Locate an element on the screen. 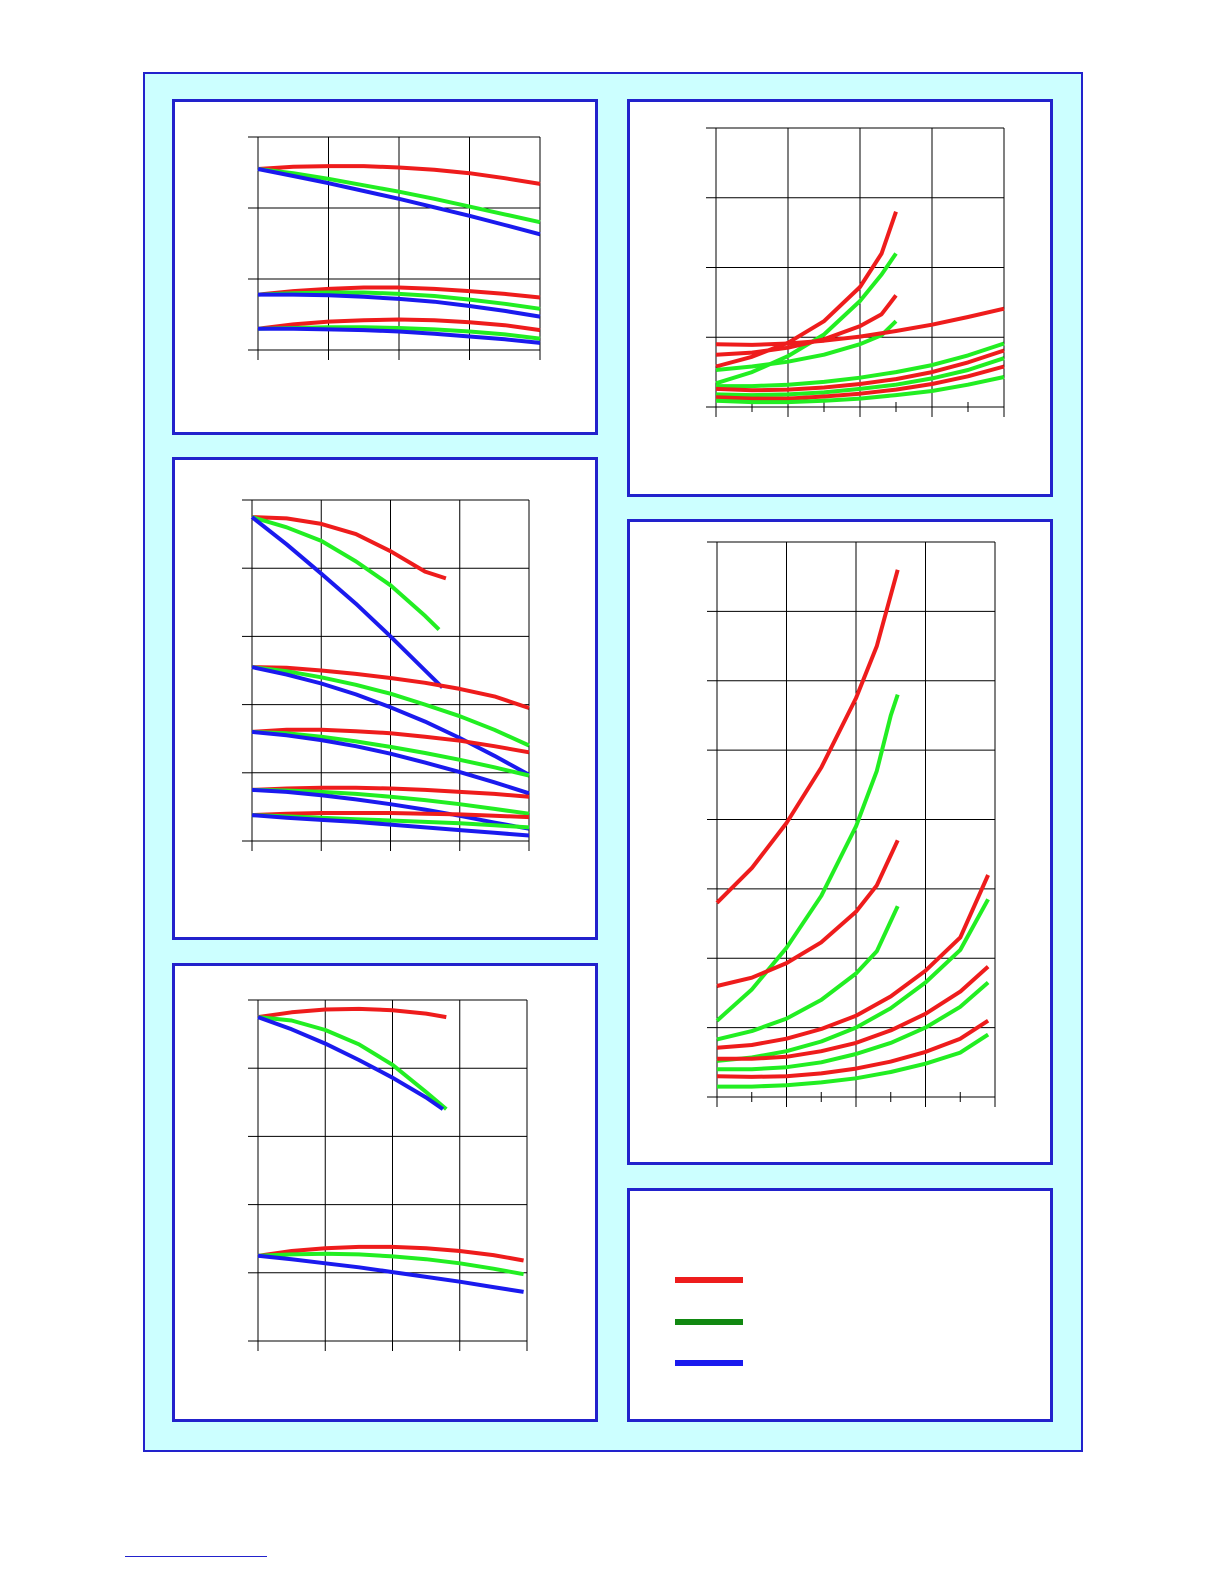  chart-panel-middle-left is located at coordinates (385, 698).